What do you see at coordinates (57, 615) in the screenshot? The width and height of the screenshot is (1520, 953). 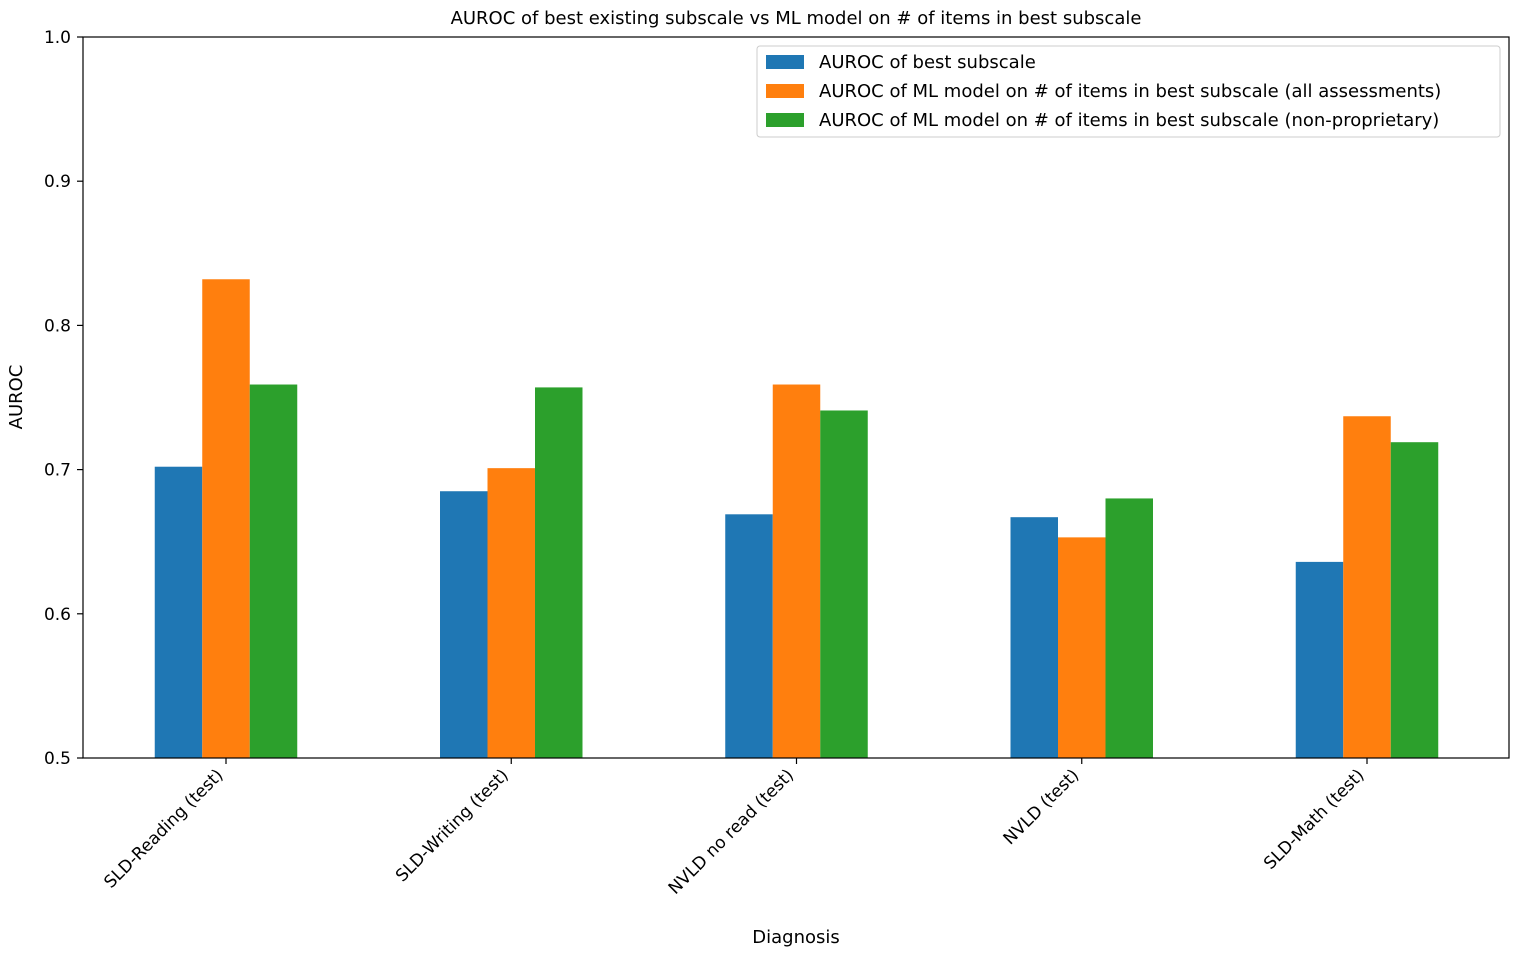 I see `y-tick-label: 0.6` at bounding box center [57, 615].